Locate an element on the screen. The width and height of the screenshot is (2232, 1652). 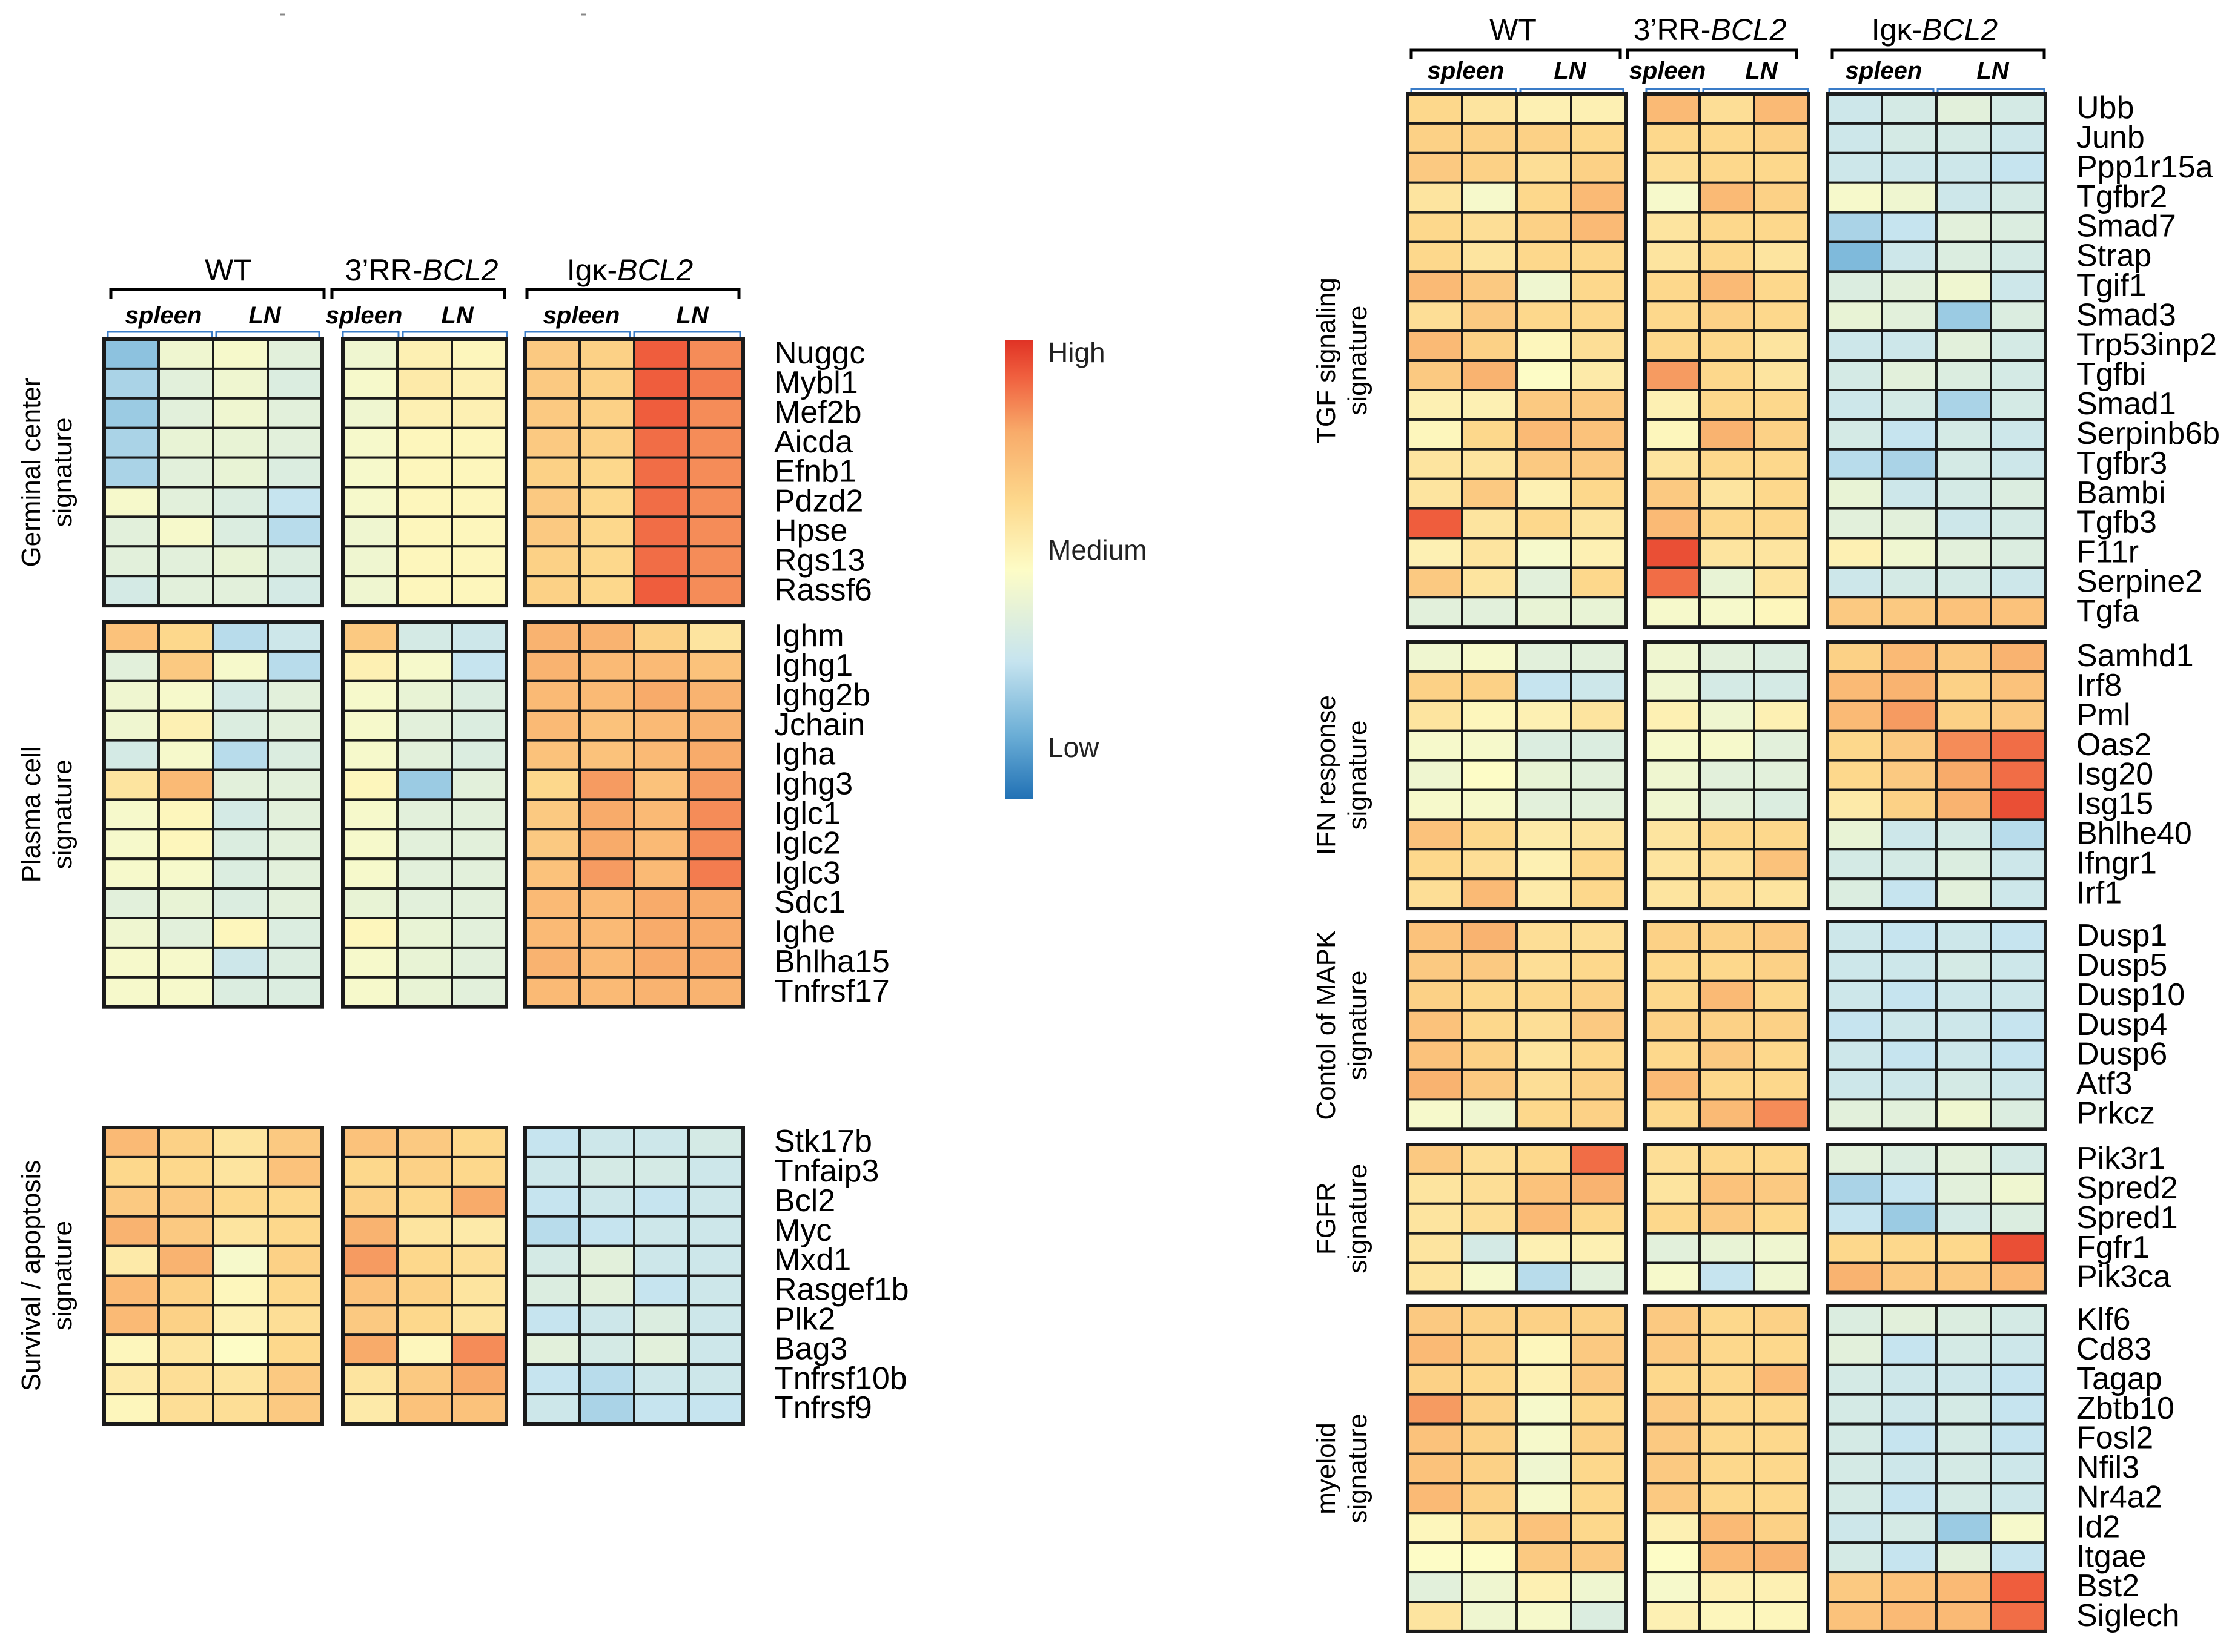
group-label-igk: Igκ-BCL2 is located at coordinates (1935, 30).